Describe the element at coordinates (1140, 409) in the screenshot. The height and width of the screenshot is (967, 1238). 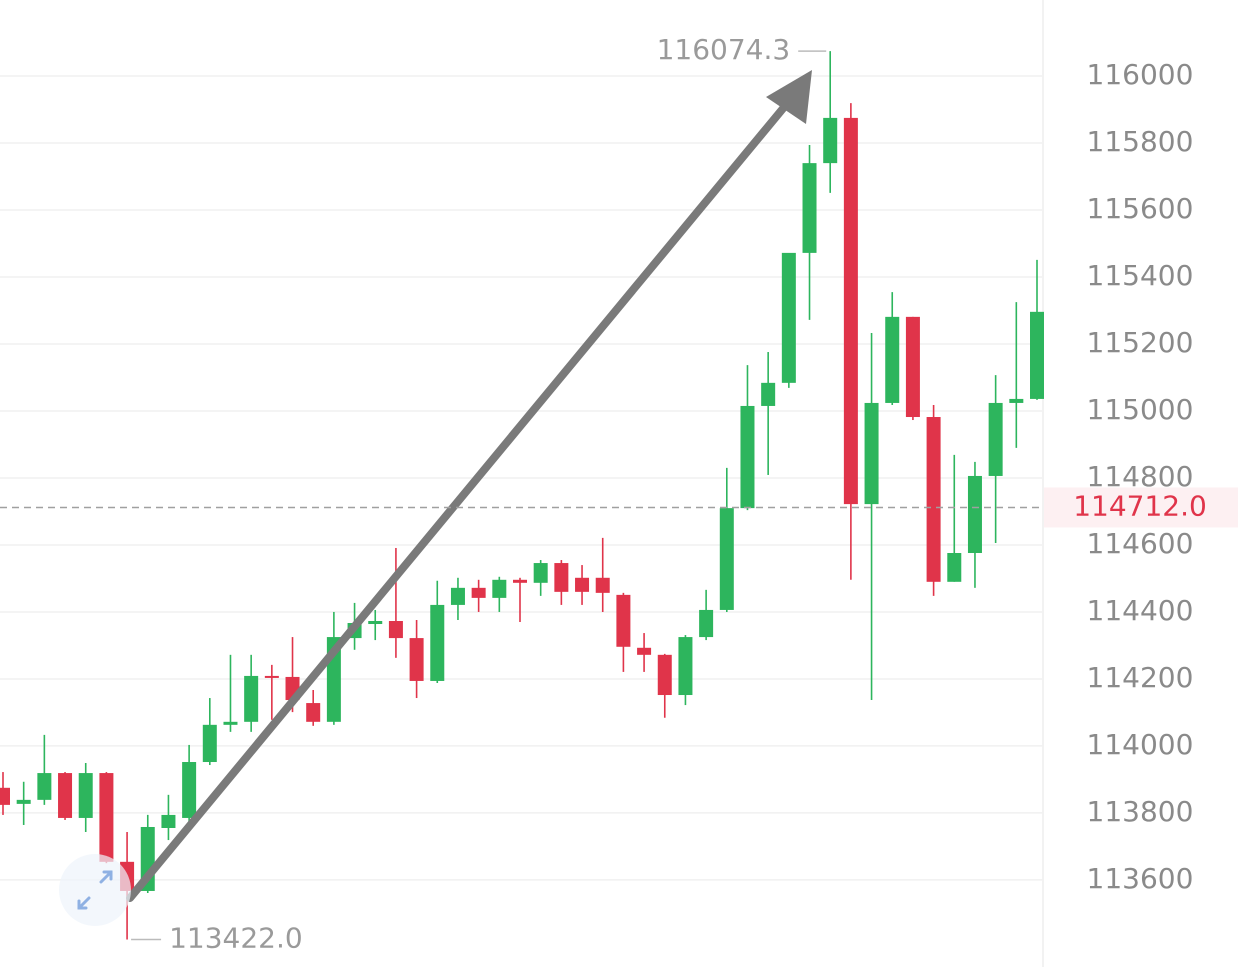
I see `y-tick-label: 115000` at that location.